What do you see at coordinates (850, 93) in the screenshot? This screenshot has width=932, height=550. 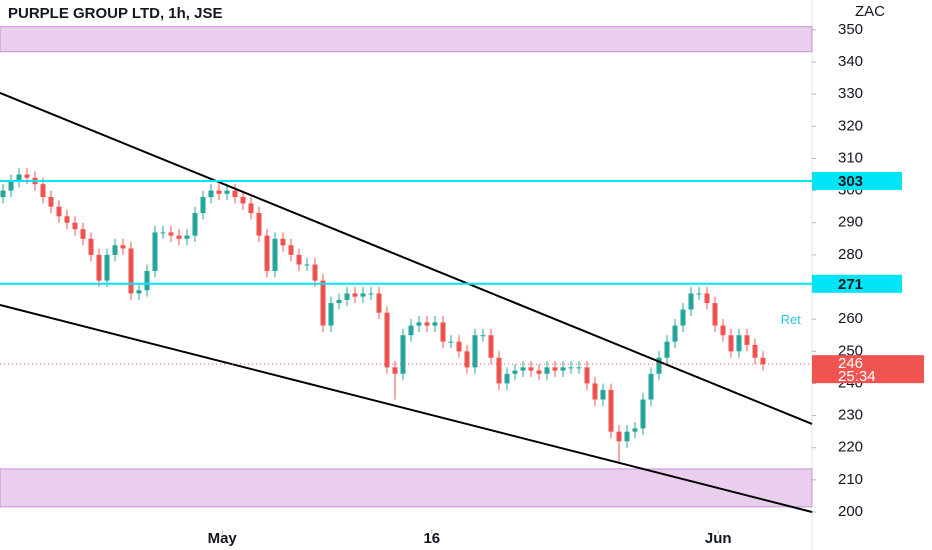 I see `y-tick-label: 330` at bounding box center [850, 93].